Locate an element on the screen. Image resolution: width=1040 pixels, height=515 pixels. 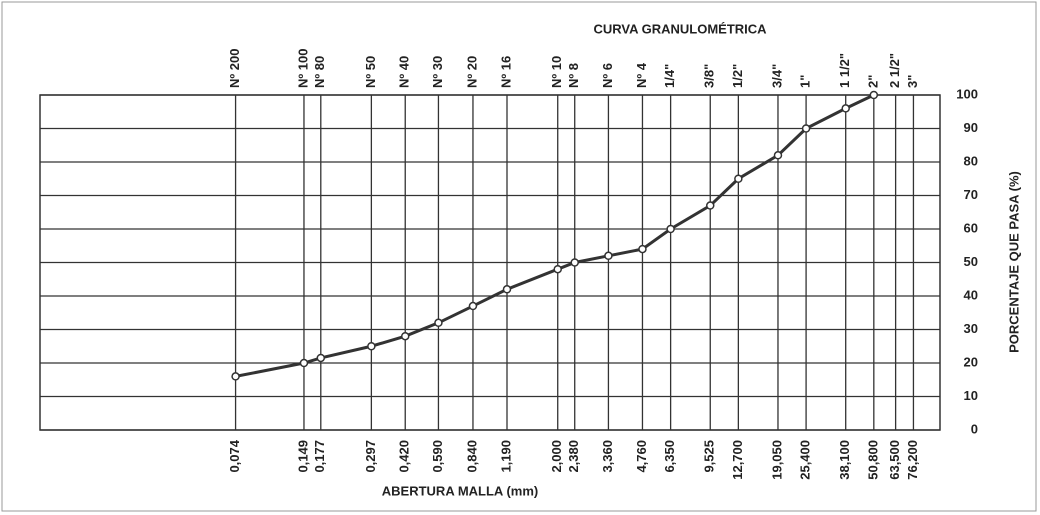
sieve-label: 3/8" is located at coordinates (709, 76).